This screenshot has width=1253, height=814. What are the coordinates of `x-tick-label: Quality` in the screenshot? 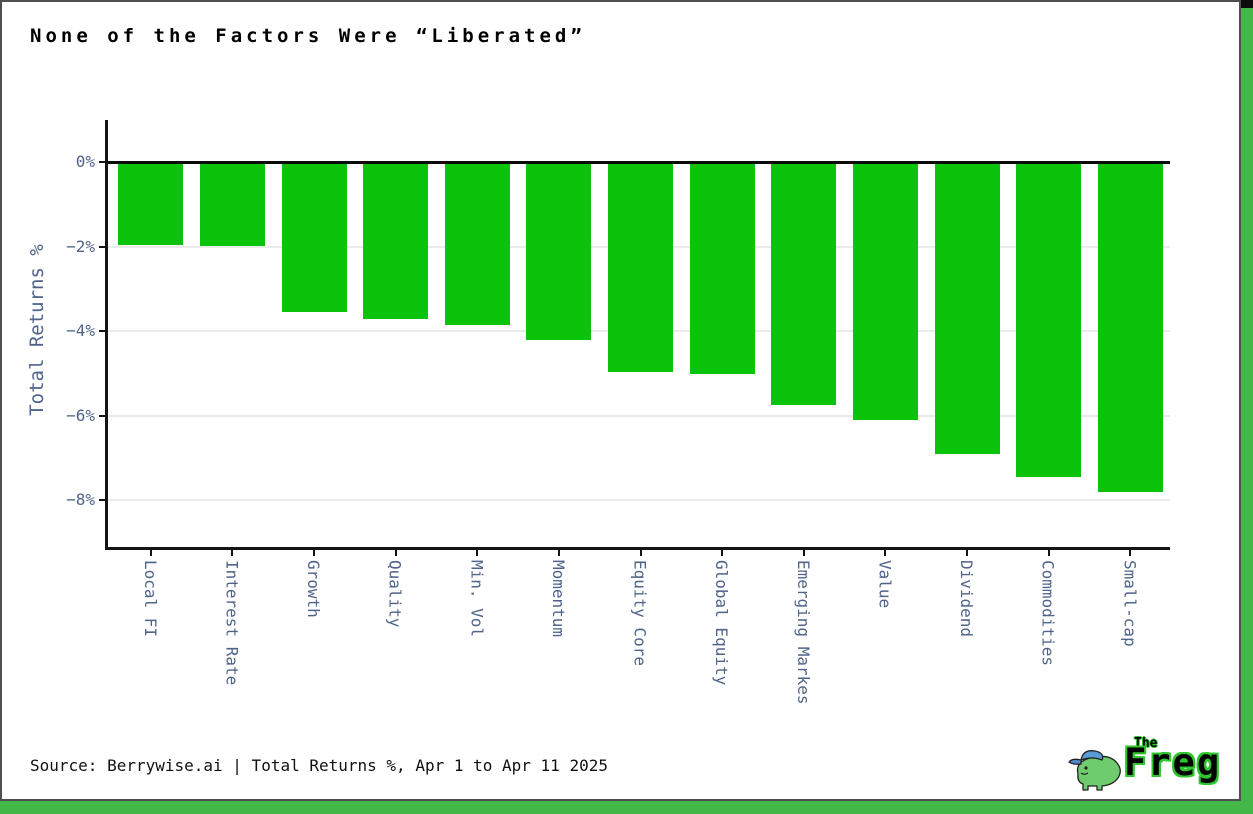 It's located at (395, 594).